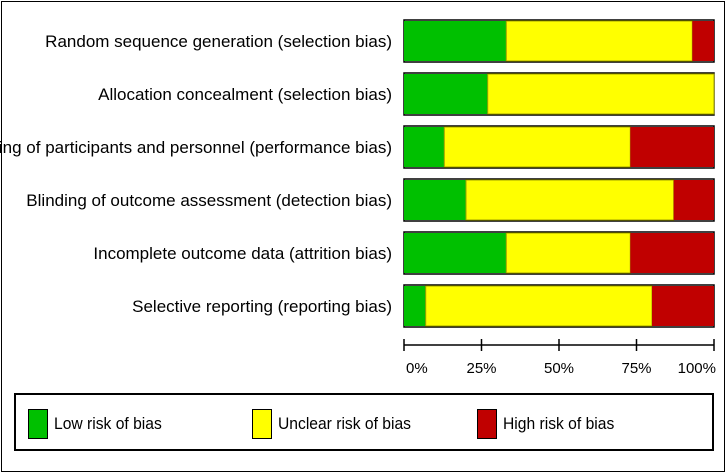 The height and width of the screenshot is (475, 728). Describe the element at coordinates (559, 368) in the screenshot. I see `x-tick-label: 50%` at that location.